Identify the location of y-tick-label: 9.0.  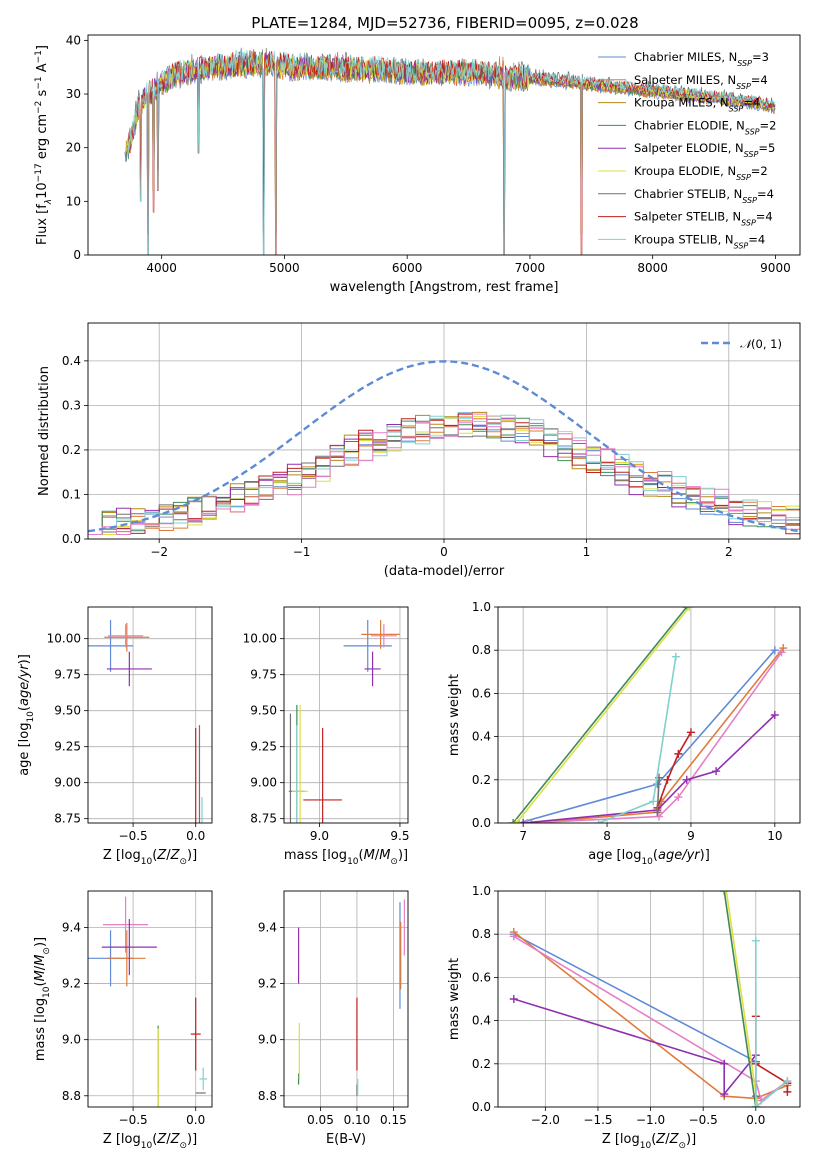
(71, 1040).